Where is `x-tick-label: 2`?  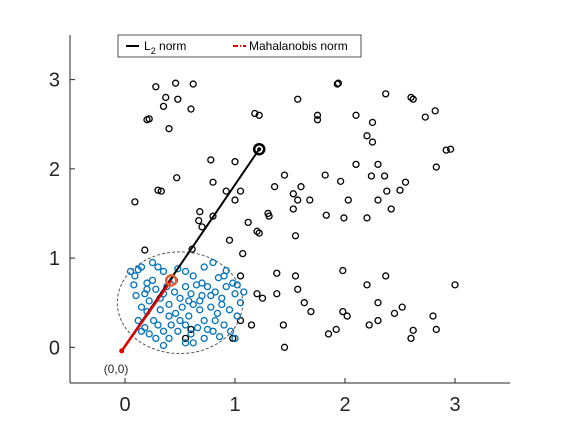 x-tick-label: 2 is located at coordinates (344, 405).